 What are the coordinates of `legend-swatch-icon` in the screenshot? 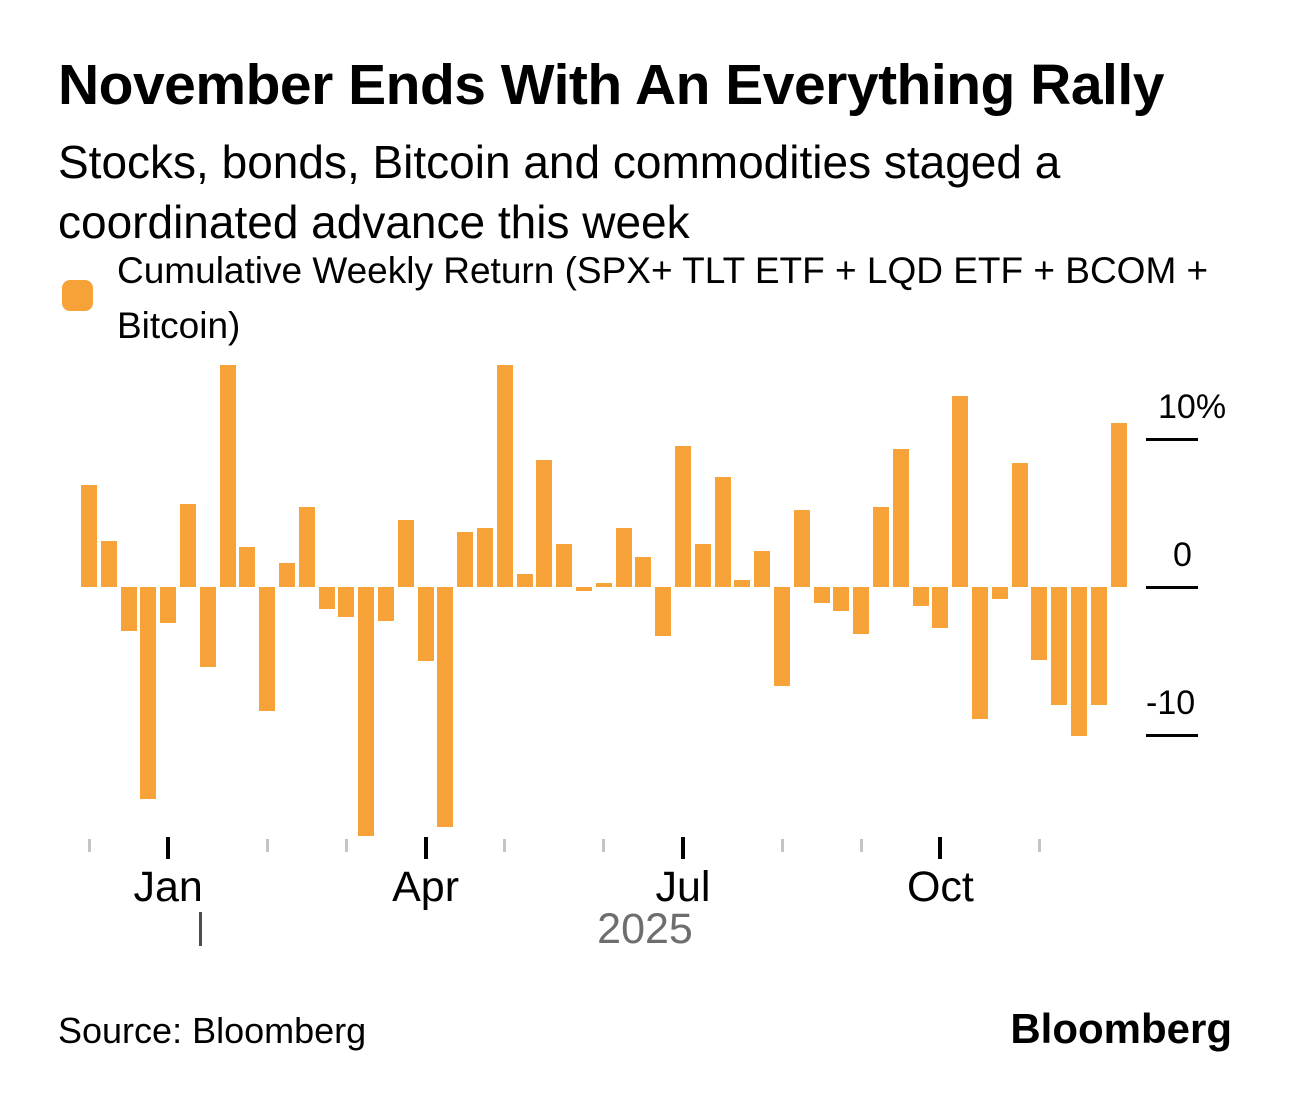 It's located at (77, 295).